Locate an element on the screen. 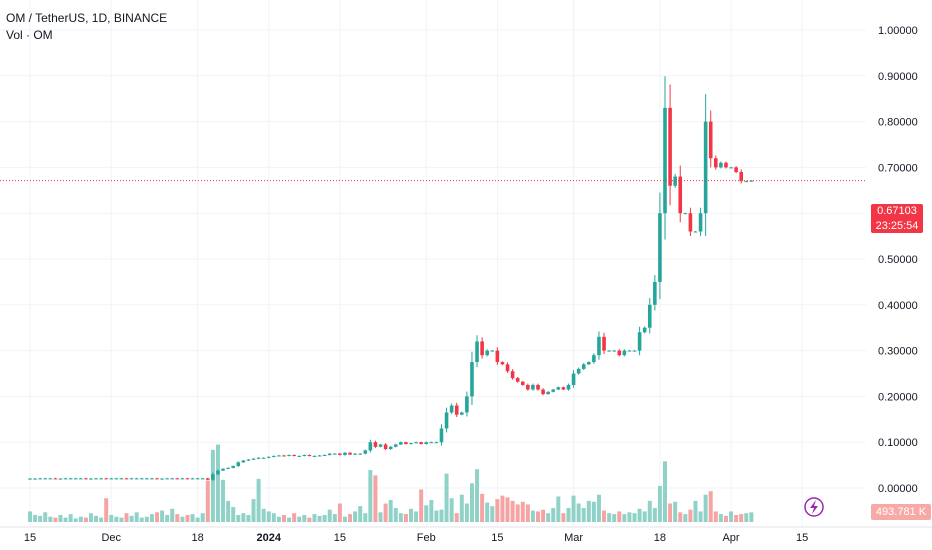 The width and height of the screenshot is (932, 550). price-tick-label: 0.30000 is located at coordinates (898, 352).